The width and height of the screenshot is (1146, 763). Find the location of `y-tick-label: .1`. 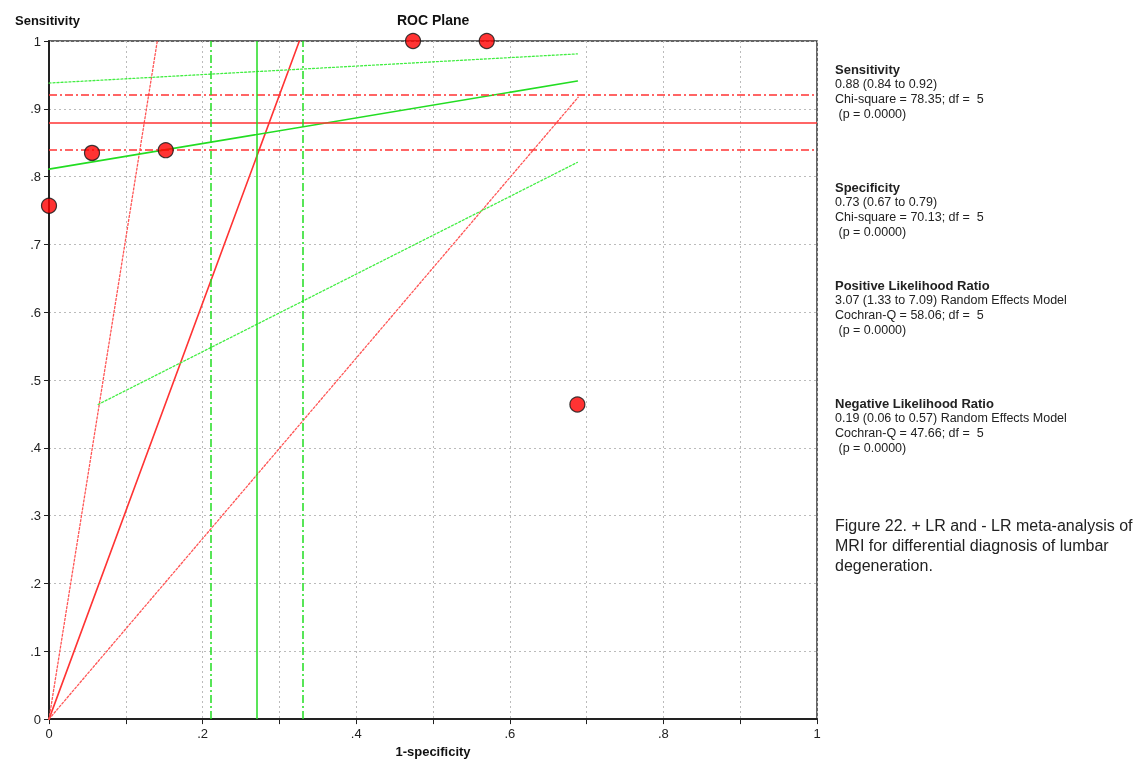

y-tick-label: .1 is located at coordinates (35, 651).